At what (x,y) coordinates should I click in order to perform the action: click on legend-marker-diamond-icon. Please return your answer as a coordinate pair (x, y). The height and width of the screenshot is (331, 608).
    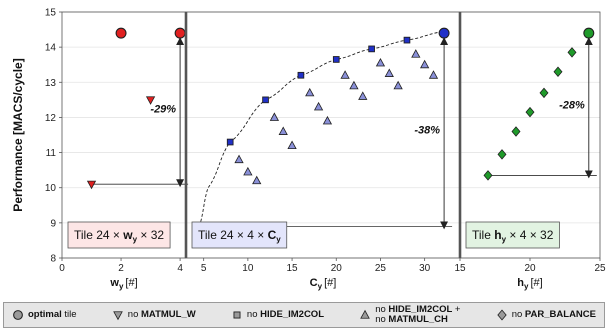
    Looking at the image, I should click on (502, 315).